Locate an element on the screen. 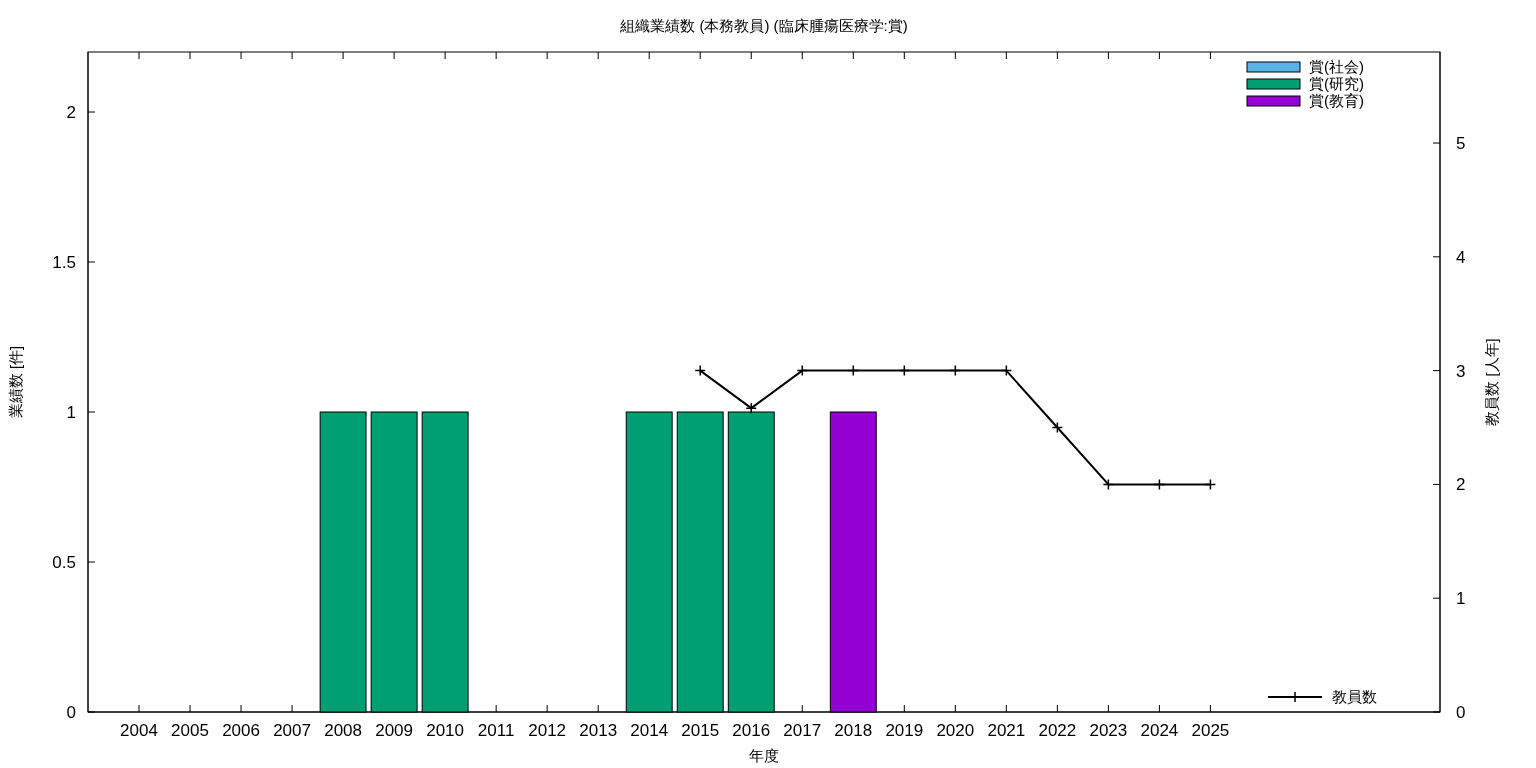 The image size is (1536, 768). x-tick-label: 2015 is located at coordinates (700, 730).